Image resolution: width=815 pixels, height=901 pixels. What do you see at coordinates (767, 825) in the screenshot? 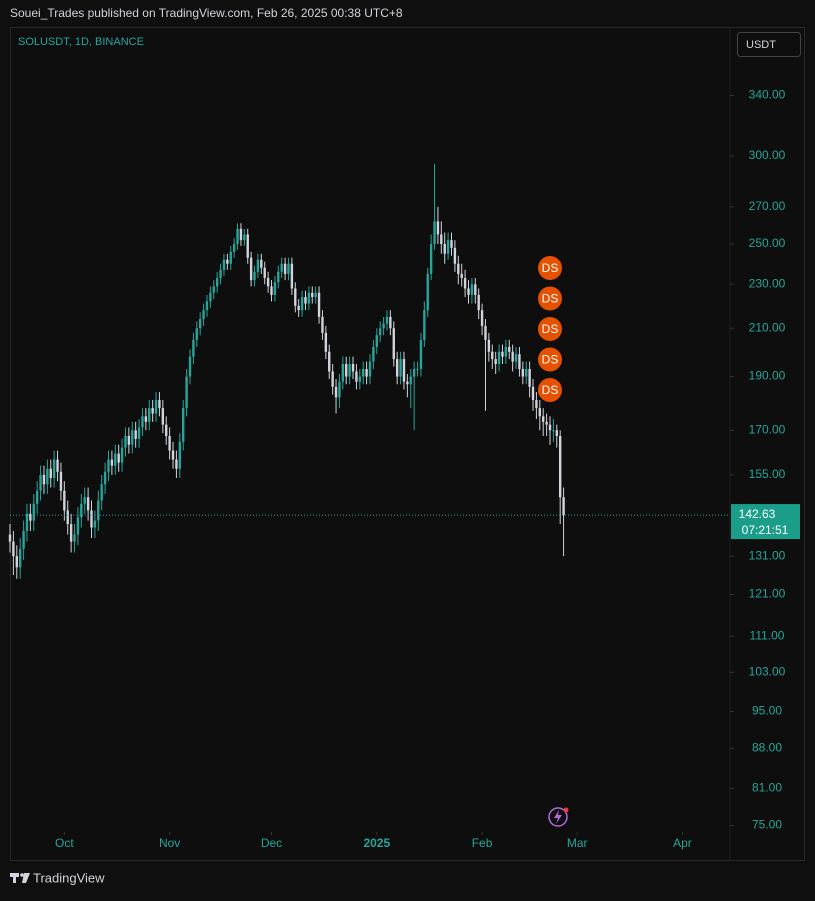
I see `y-tick-label: 75.00` at bounding box center [767, 825].